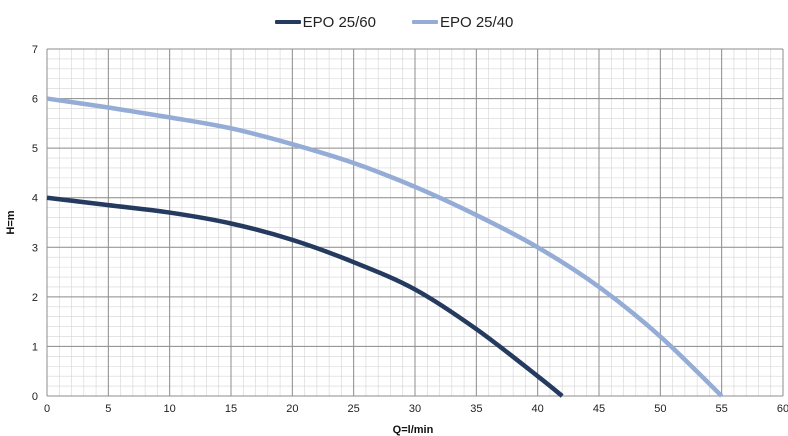 The height and width of the screenshot is (436, 788). Describe the element at coordinates (413, 430) in the screenshot. I see `x-axis-title: Q=l/min` at that location.